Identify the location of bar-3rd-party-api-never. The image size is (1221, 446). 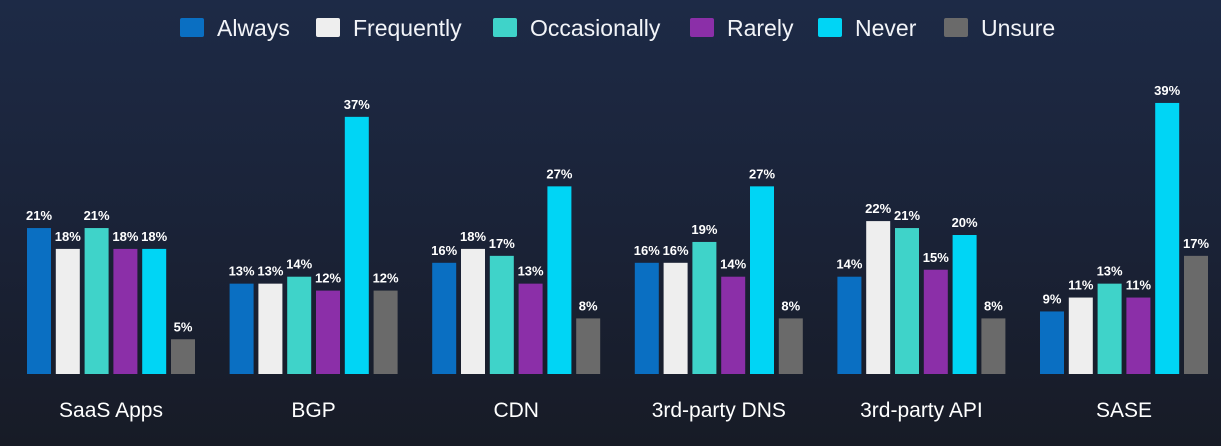
(964, 304).